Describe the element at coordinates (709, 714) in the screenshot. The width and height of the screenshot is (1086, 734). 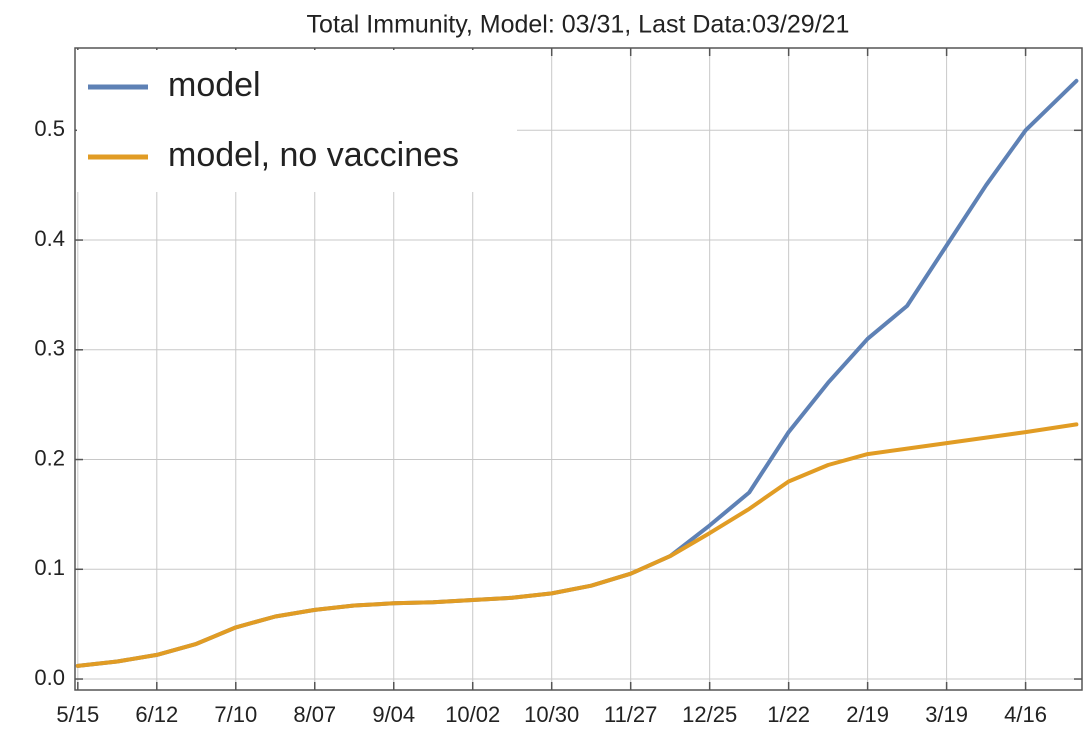
I see `x-tick-label: 12/25` at that location.